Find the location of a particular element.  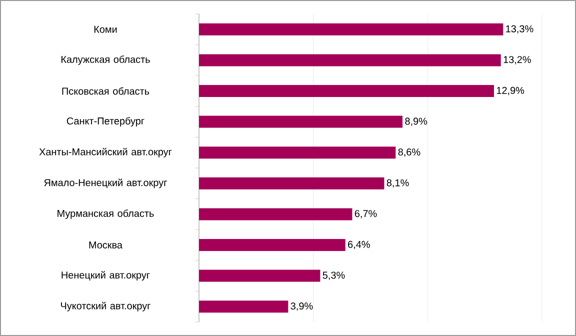

y-tick-label: Коми is located at coordinates (105, 29).